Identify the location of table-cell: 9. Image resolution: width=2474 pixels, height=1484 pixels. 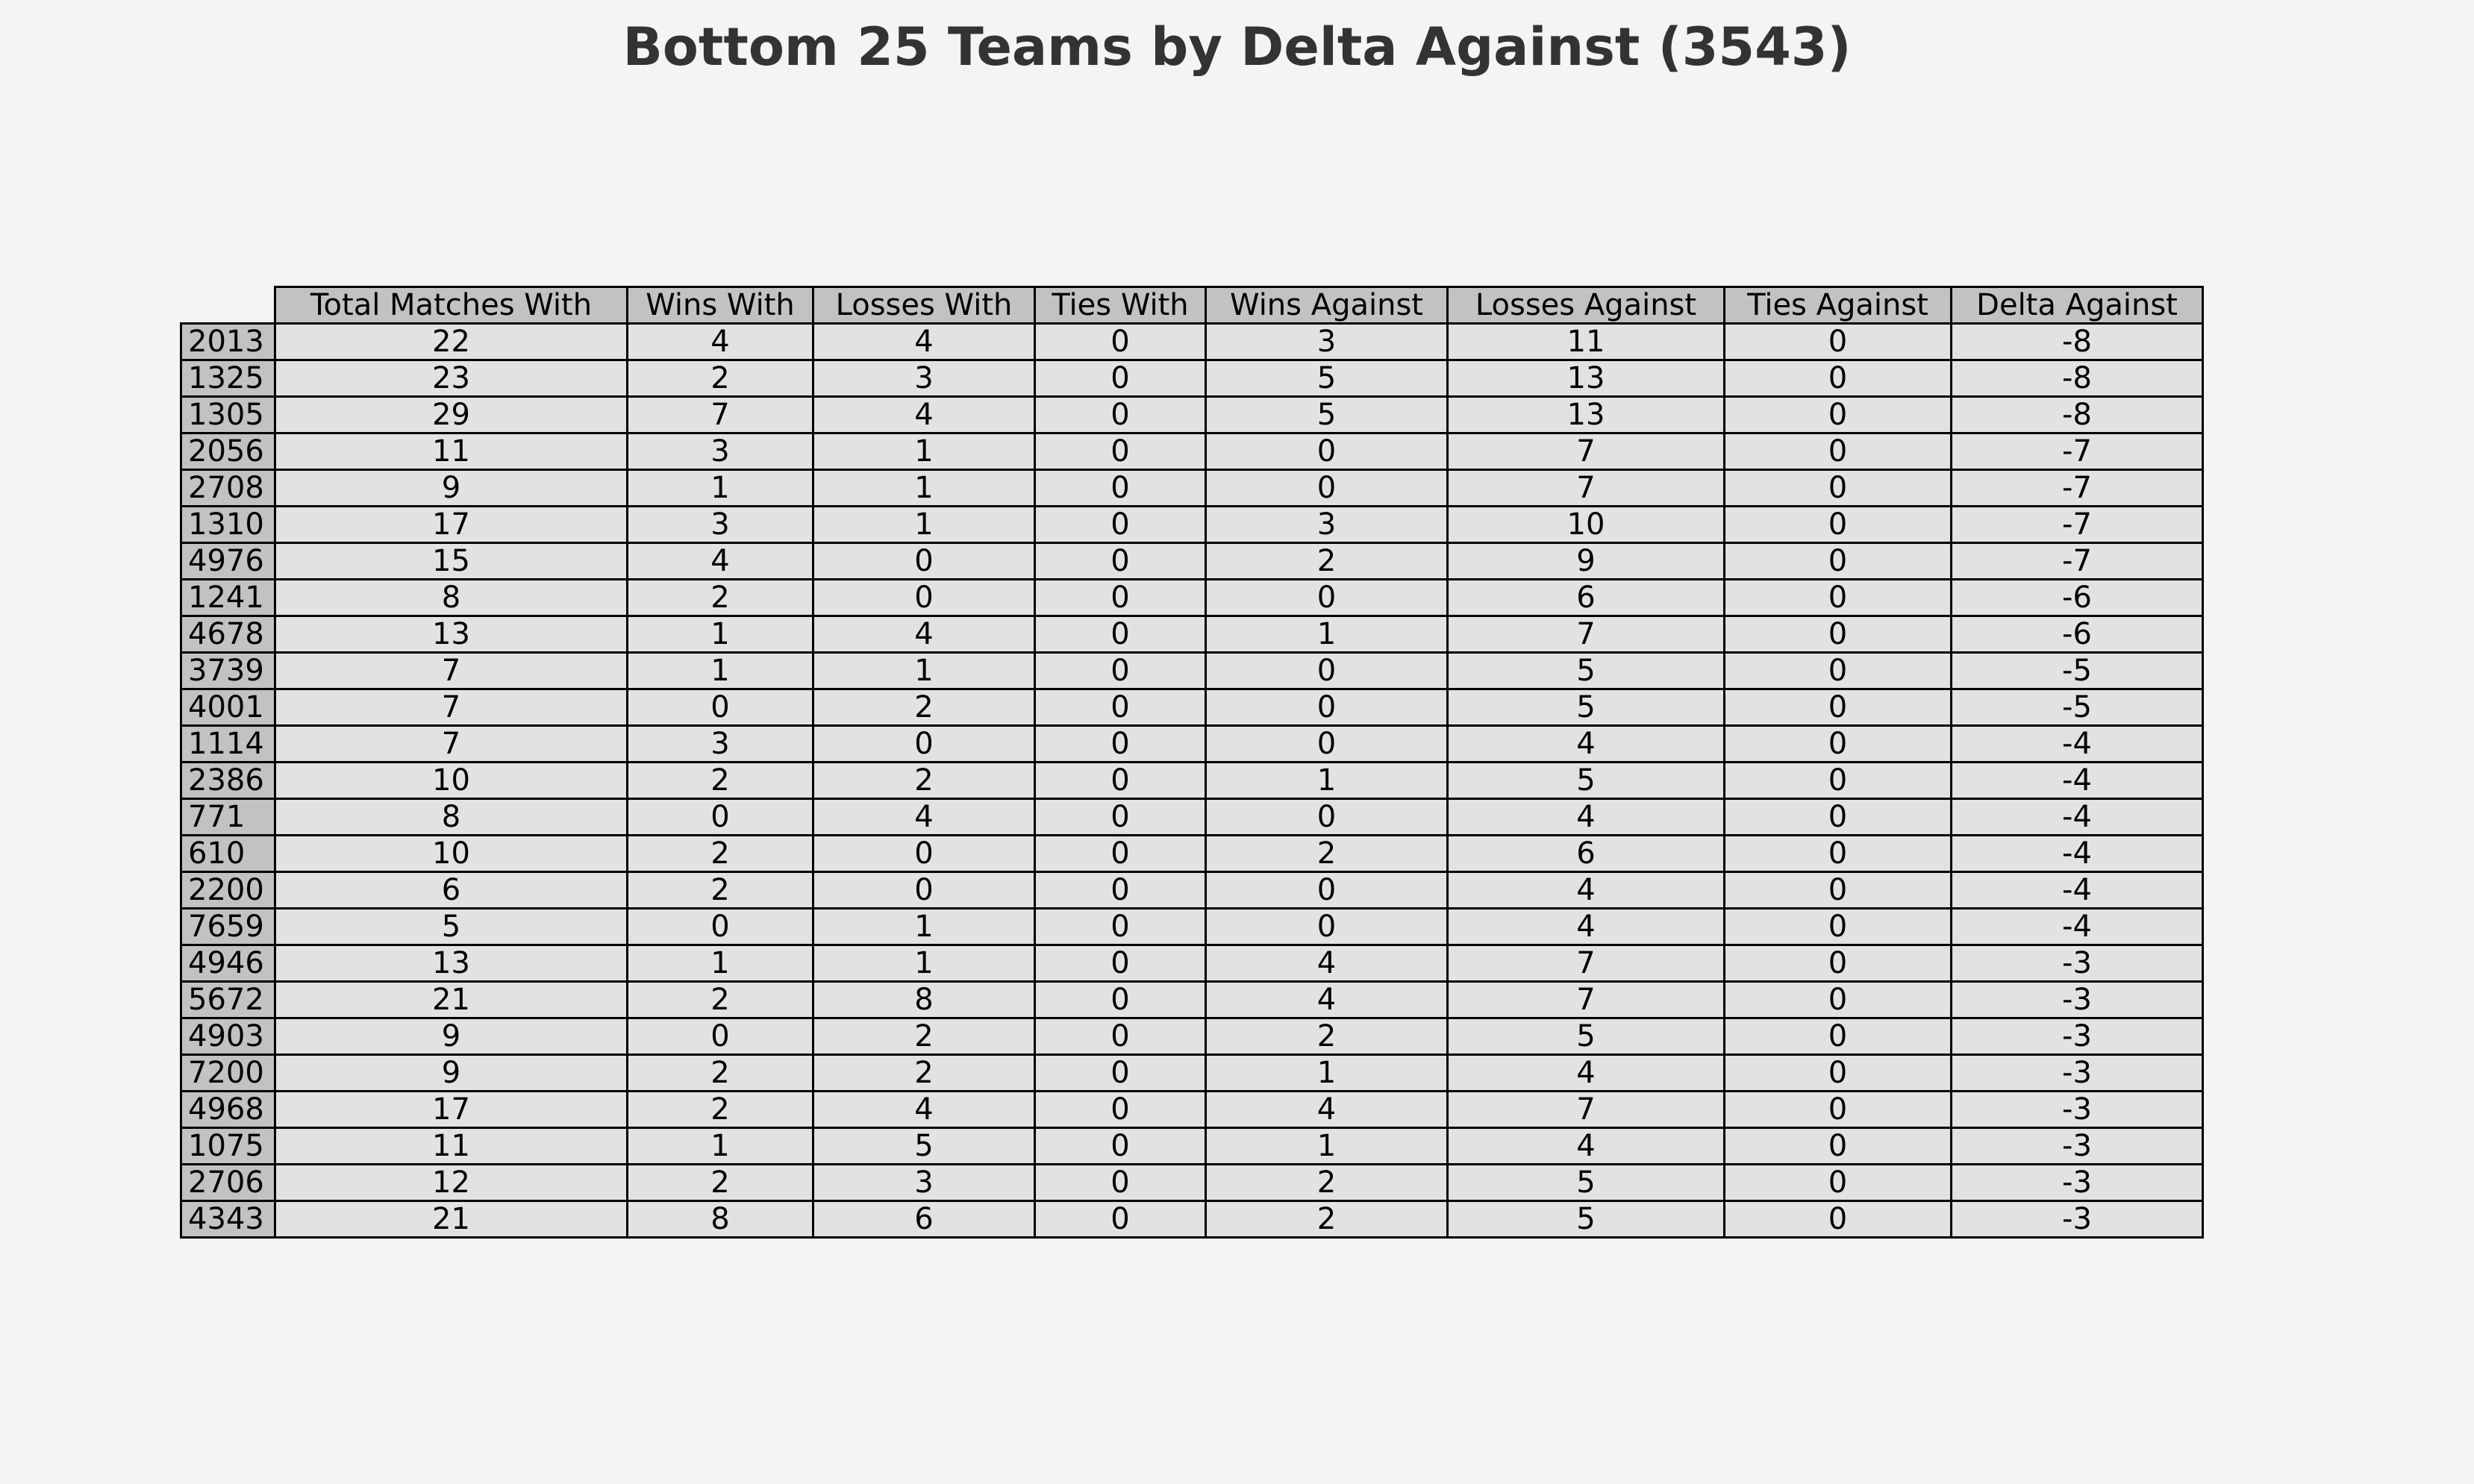
(1586, 561).